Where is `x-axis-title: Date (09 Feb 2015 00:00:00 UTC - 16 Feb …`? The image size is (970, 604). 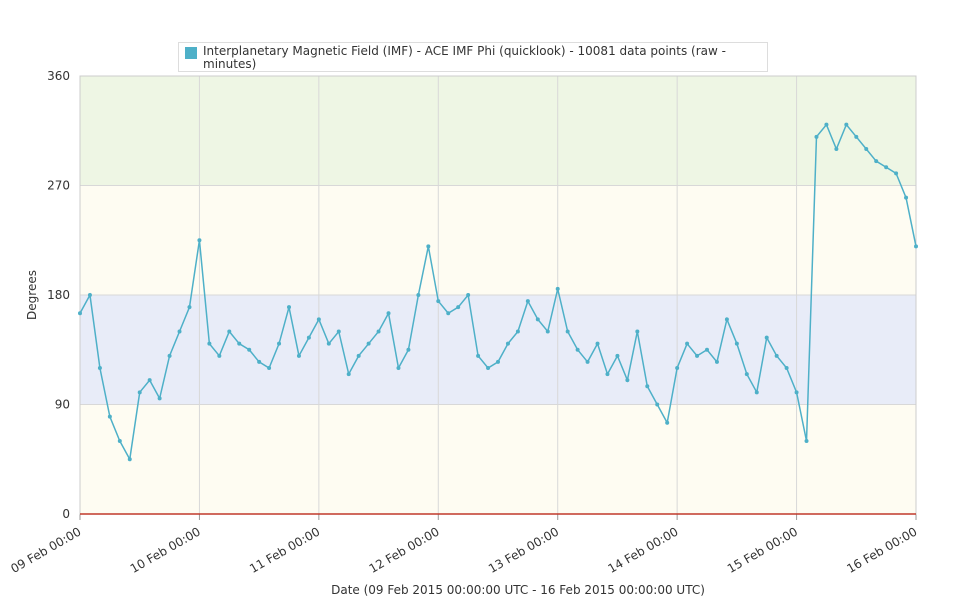
x-axis-title: Date (09 Feb 2015 00:00:00 UTC - 16 Feb … is located at coordinates (518, 590).